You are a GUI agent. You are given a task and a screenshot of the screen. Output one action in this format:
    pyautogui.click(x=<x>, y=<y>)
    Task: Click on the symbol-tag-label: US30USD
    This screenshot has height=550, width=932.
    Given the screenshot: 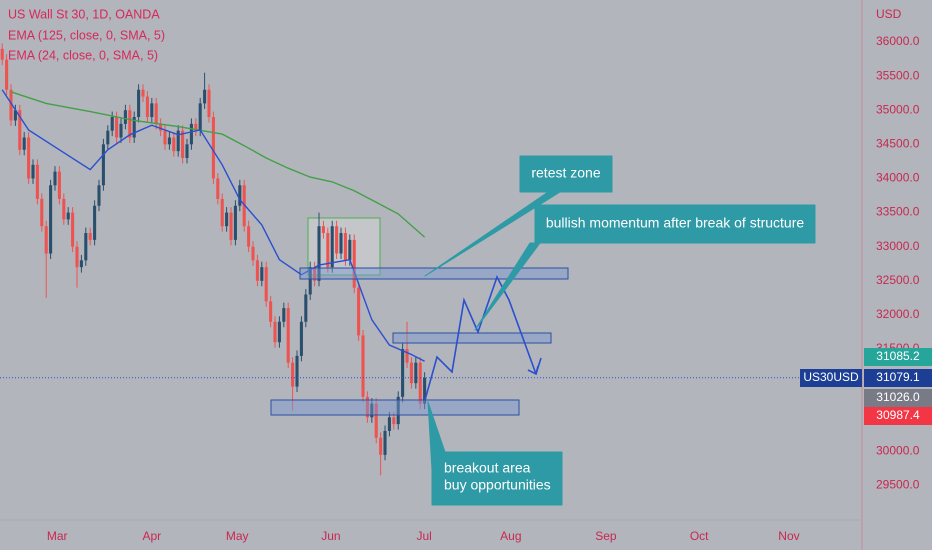 What is the action you would take?
    pyautogui.click(x=831, y=377)
    